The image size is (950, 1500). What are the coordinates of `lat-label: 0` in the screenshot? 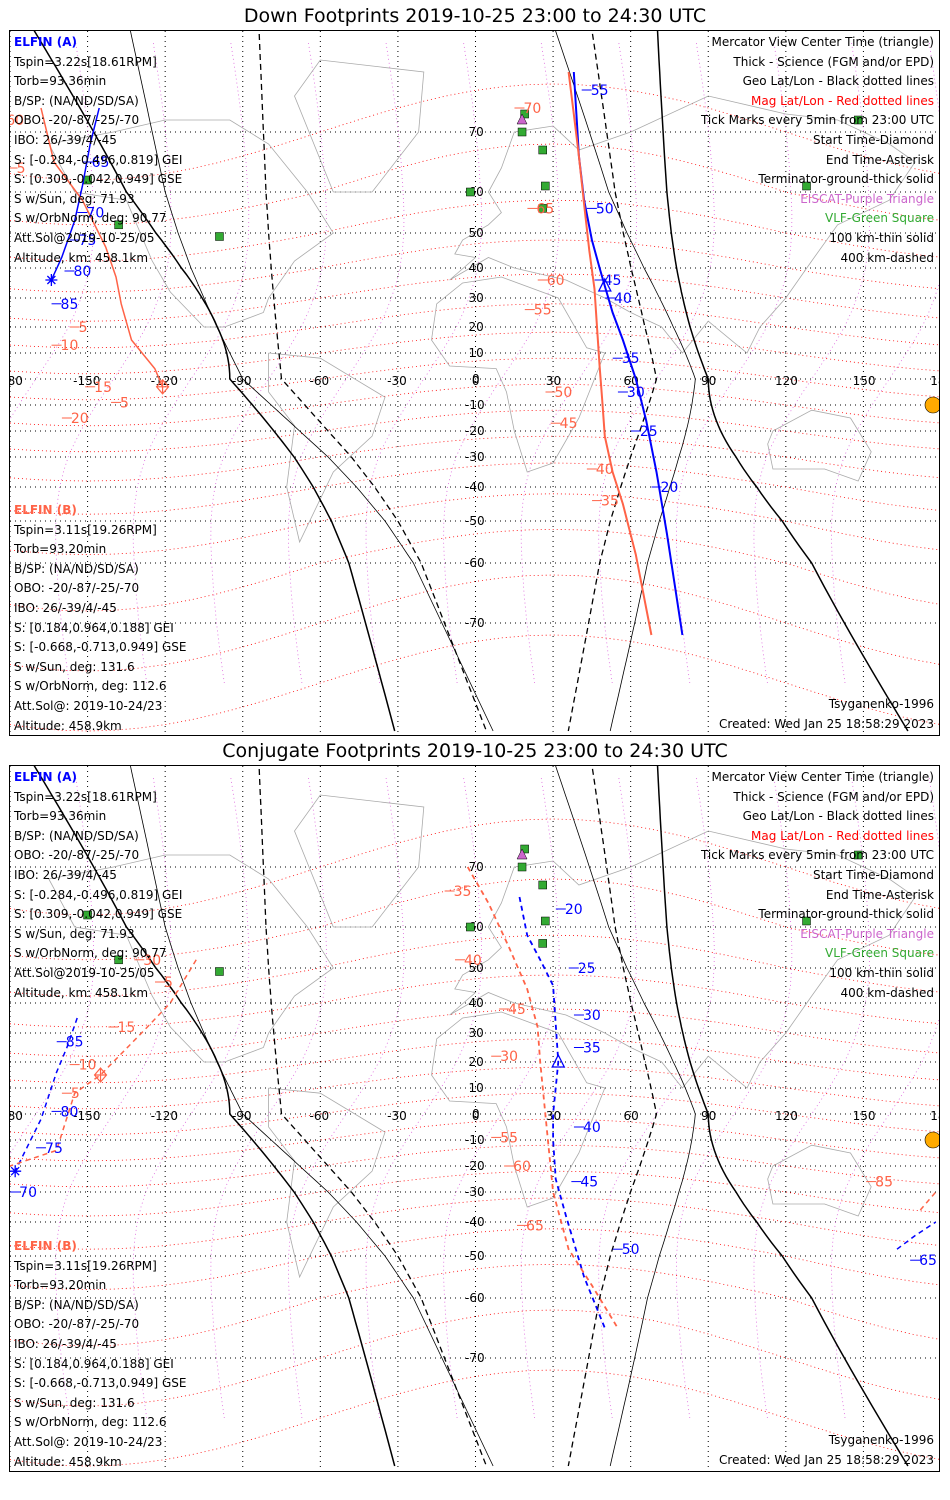 It's located at (476, 379).